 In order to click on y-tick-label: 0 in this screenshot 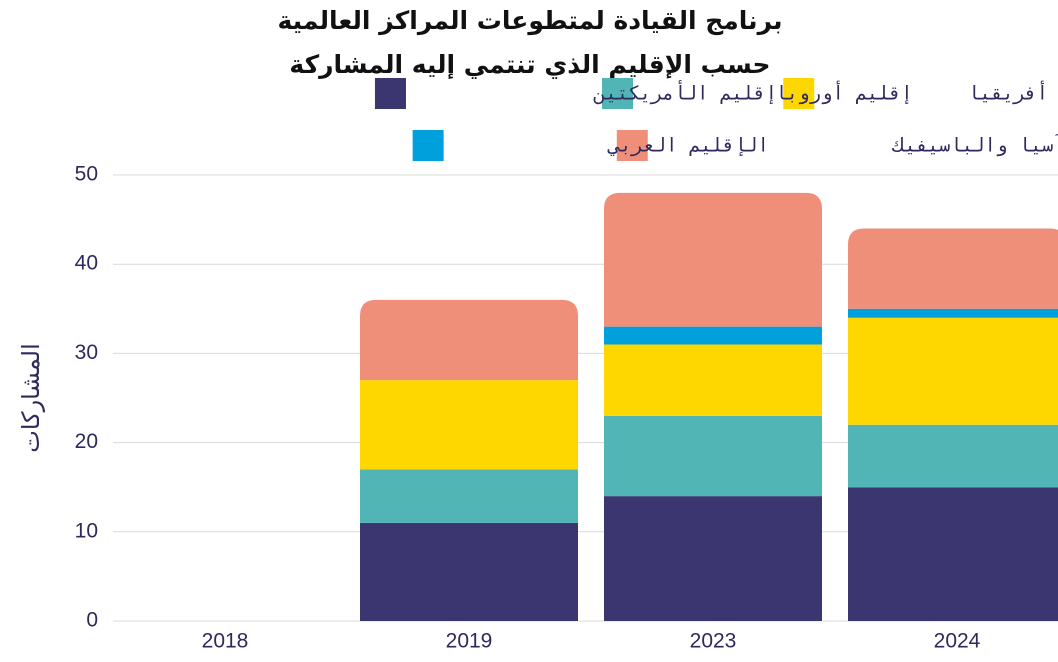, I will do `click(92, 620)`.